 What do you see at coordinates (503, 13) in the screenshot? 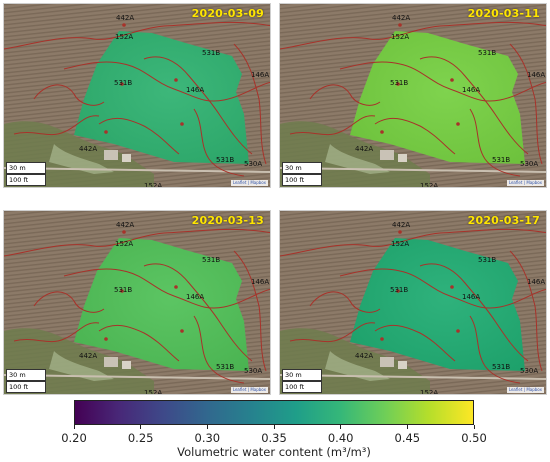
I see `date-label: 2020-03-11` at bounding box center [503, 13].